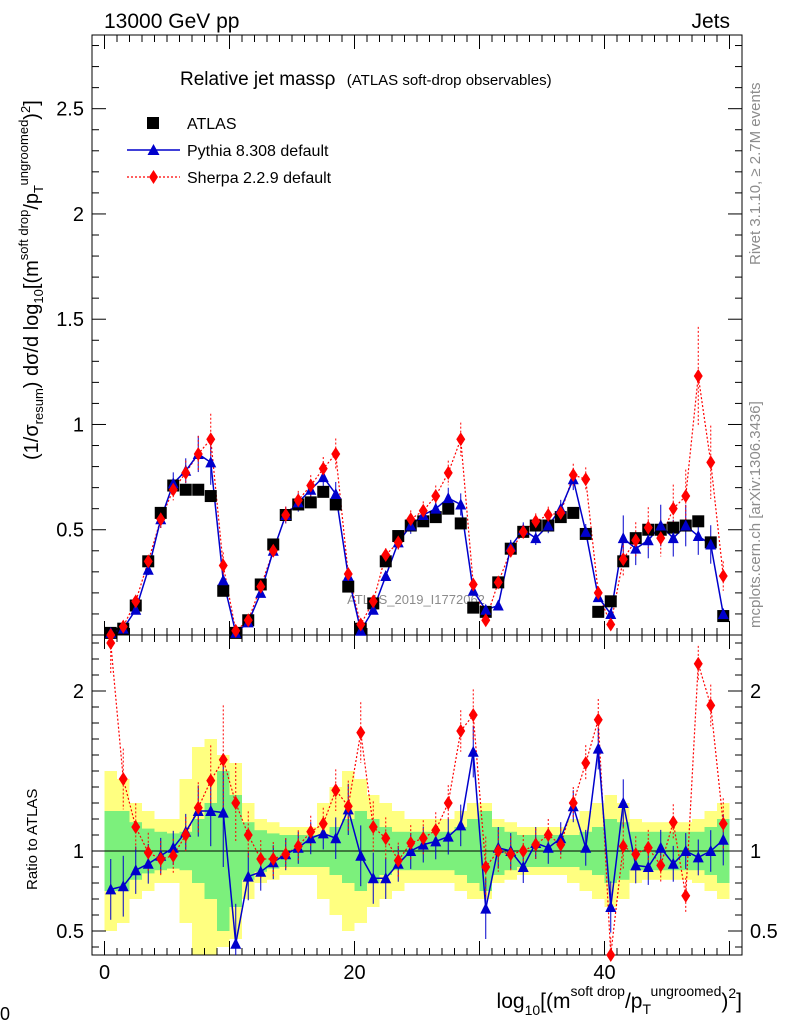 This screenshot has width=786, height=1024. Describe the element at coordinates (5, 1014) in the screenshot. I see `bottom-left-label: 0` at that location.